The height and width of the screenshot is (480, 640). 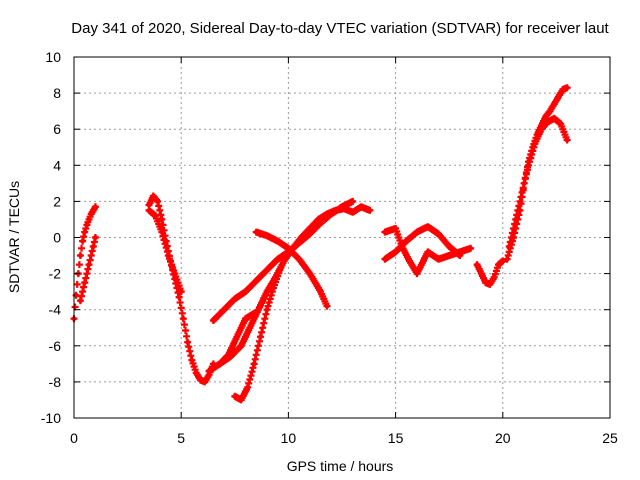 I want to click on x-tick-label: 10, so click(x=289, y=438).